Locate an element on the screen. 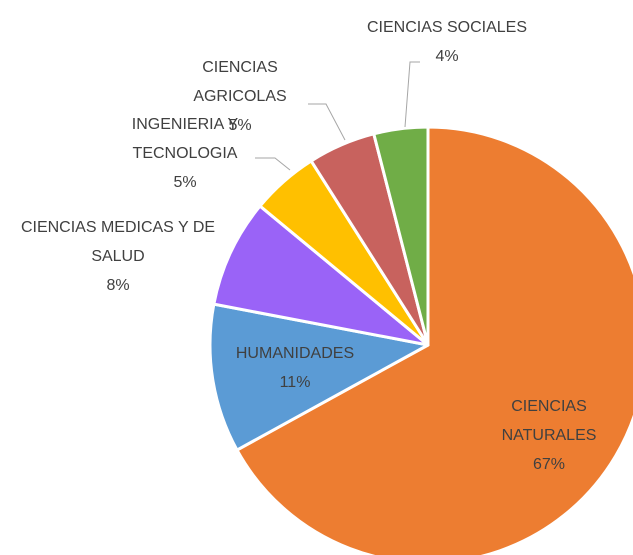  slice-label: CIENCIAS SOCIALES 4% is located at coordinates (447, 42).